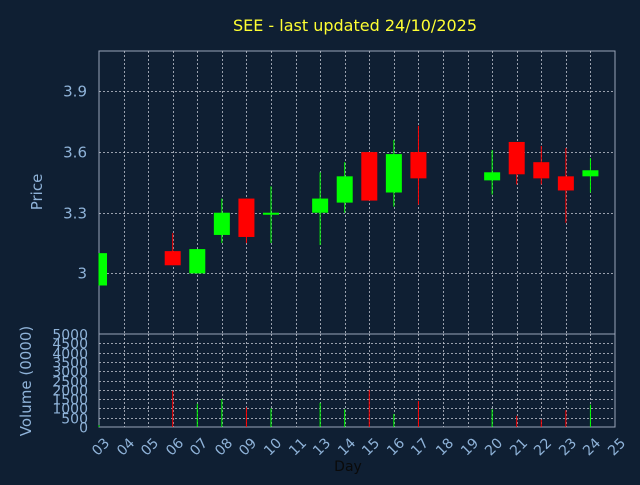  I want to click on price-axis-label: Price, so click(37, 192).